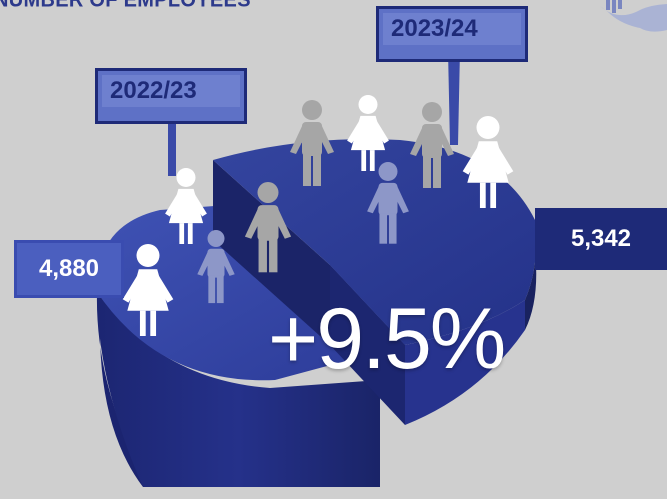  I want to click on value-label-2023-24: 5,342, so click(601, 239).